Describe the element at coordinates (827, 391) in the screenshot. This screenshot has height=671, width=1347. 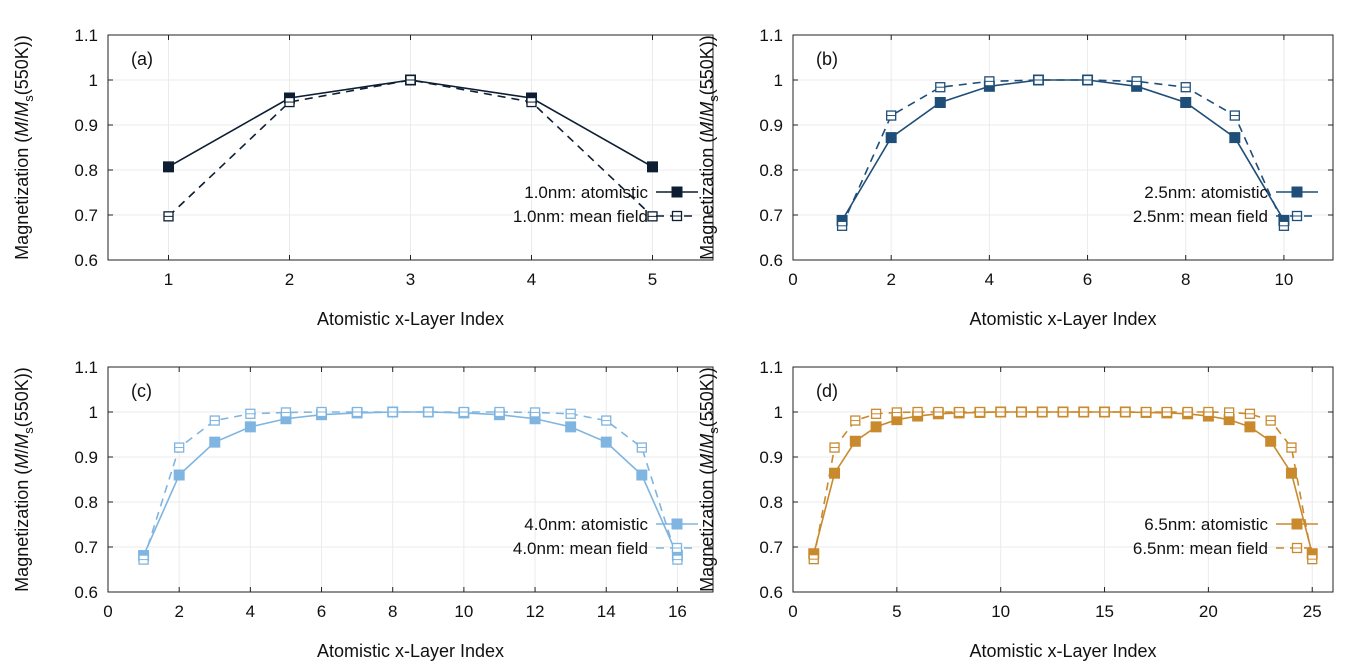
I see `panel-label: (d)` at that location.